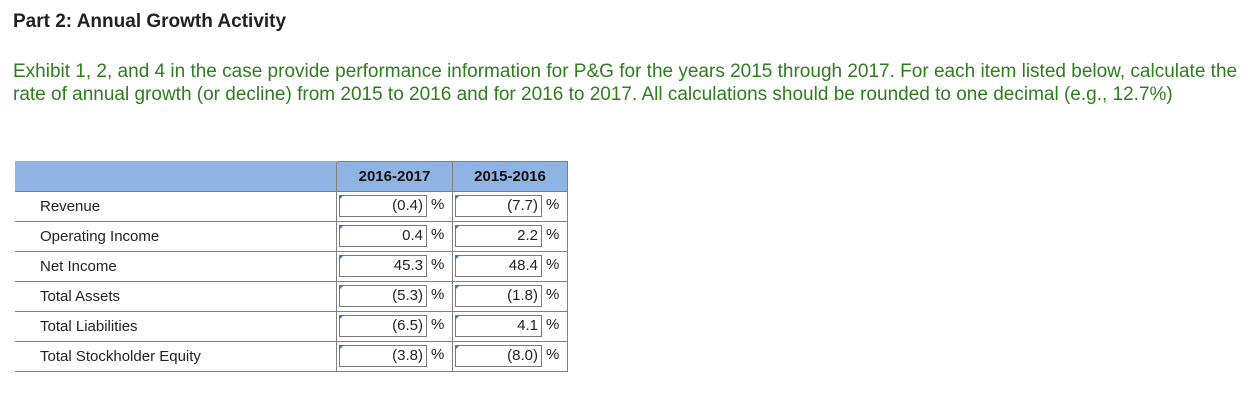 This screenshot has height=412, width=1258. What do you see at coordinates (176, 206) in the screenshot?
I see `row-label: Revenue` at bounding box center [176, 206].